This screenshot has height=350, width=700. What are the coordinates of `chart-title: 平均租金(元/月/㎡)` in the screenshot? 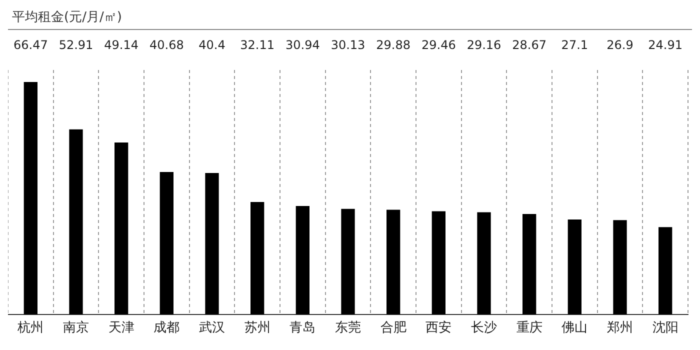 It's located at (350, 19).